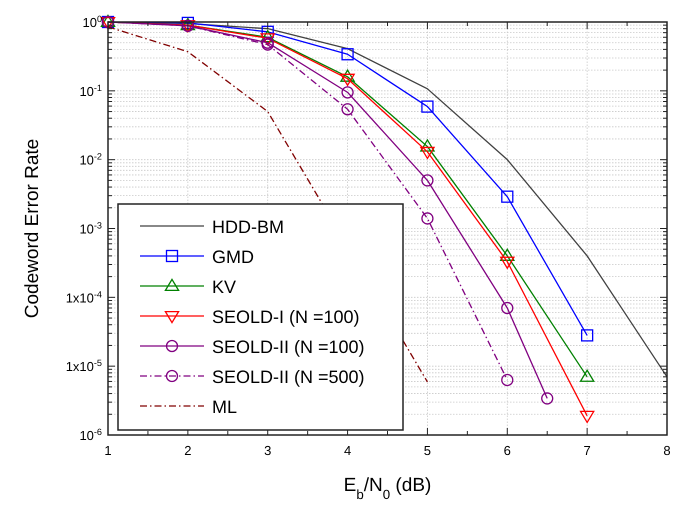 The height and width of the screenshot is (523, 697). Describe the element at coordinates (348, 450) in the screenshot. I see `x-tick-label: 4` at that location.